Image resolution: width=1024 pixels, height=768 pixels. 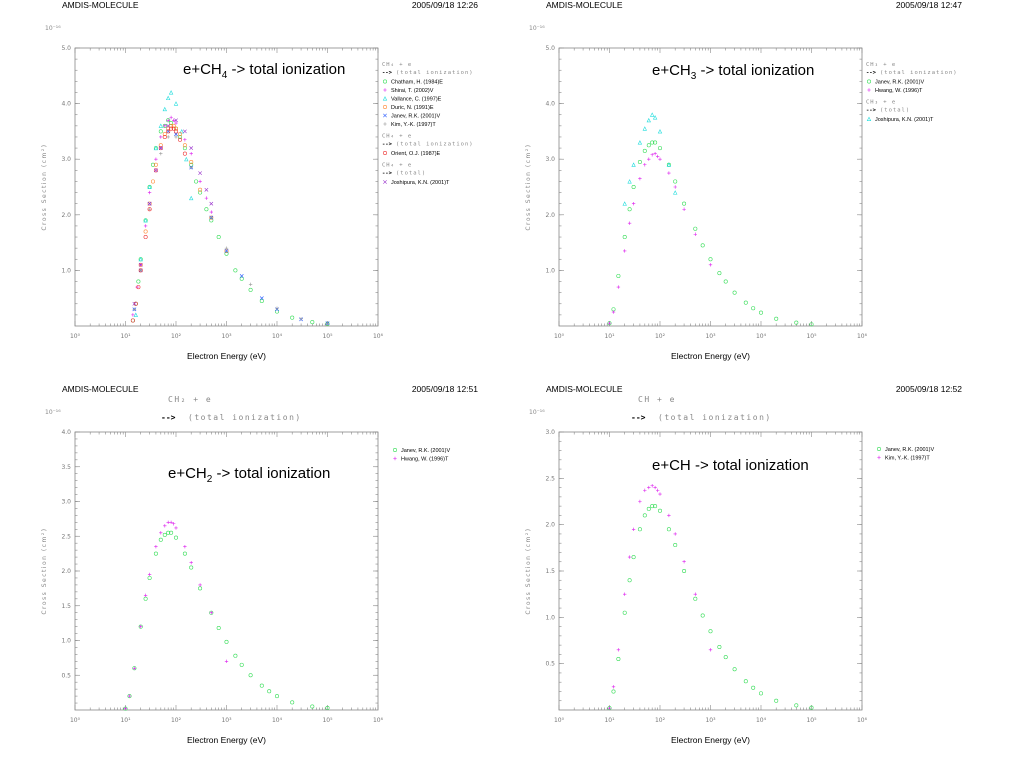 What do you see at coordinates (907, 459) in the screenshot?
I see `legend-entry: Kim, Y.-K. (1997)T` at bounding box center [907, 459].